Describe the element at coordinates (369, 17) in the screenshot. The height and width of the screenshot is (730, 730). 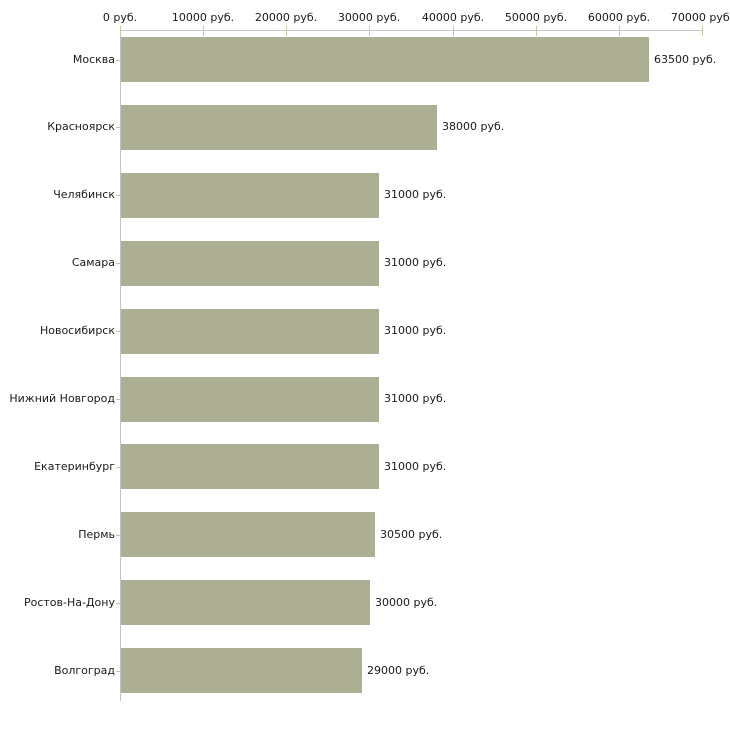
I see `x-axis-tick-label: 30000 руб.` at that location.